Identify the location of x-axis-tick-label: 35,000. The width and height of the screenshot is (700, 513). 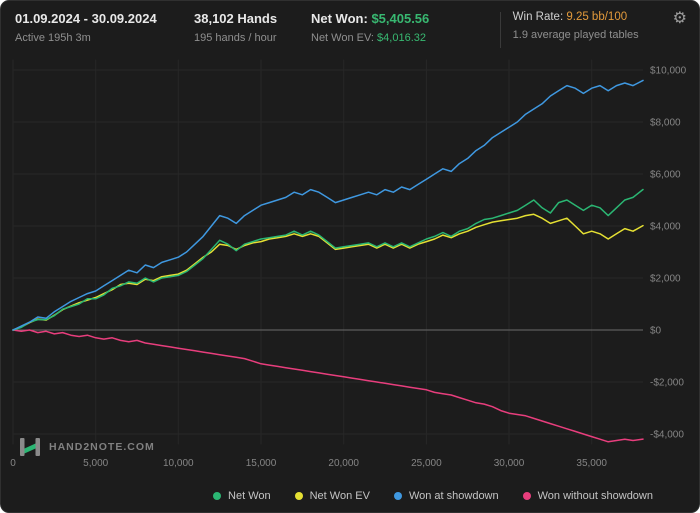
(591, 463).